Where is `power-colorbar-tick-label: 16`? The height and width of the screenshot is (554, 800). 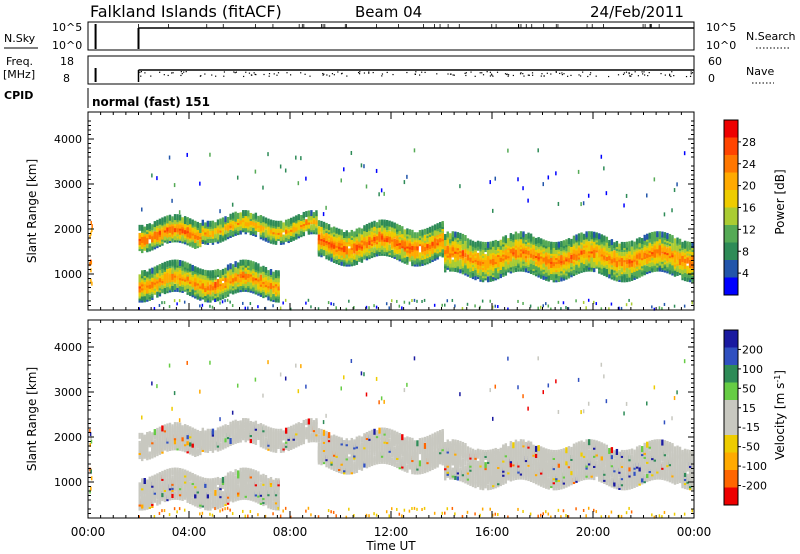
power-colorbar-tick-label: 16 is located at coordinates (749, 208).